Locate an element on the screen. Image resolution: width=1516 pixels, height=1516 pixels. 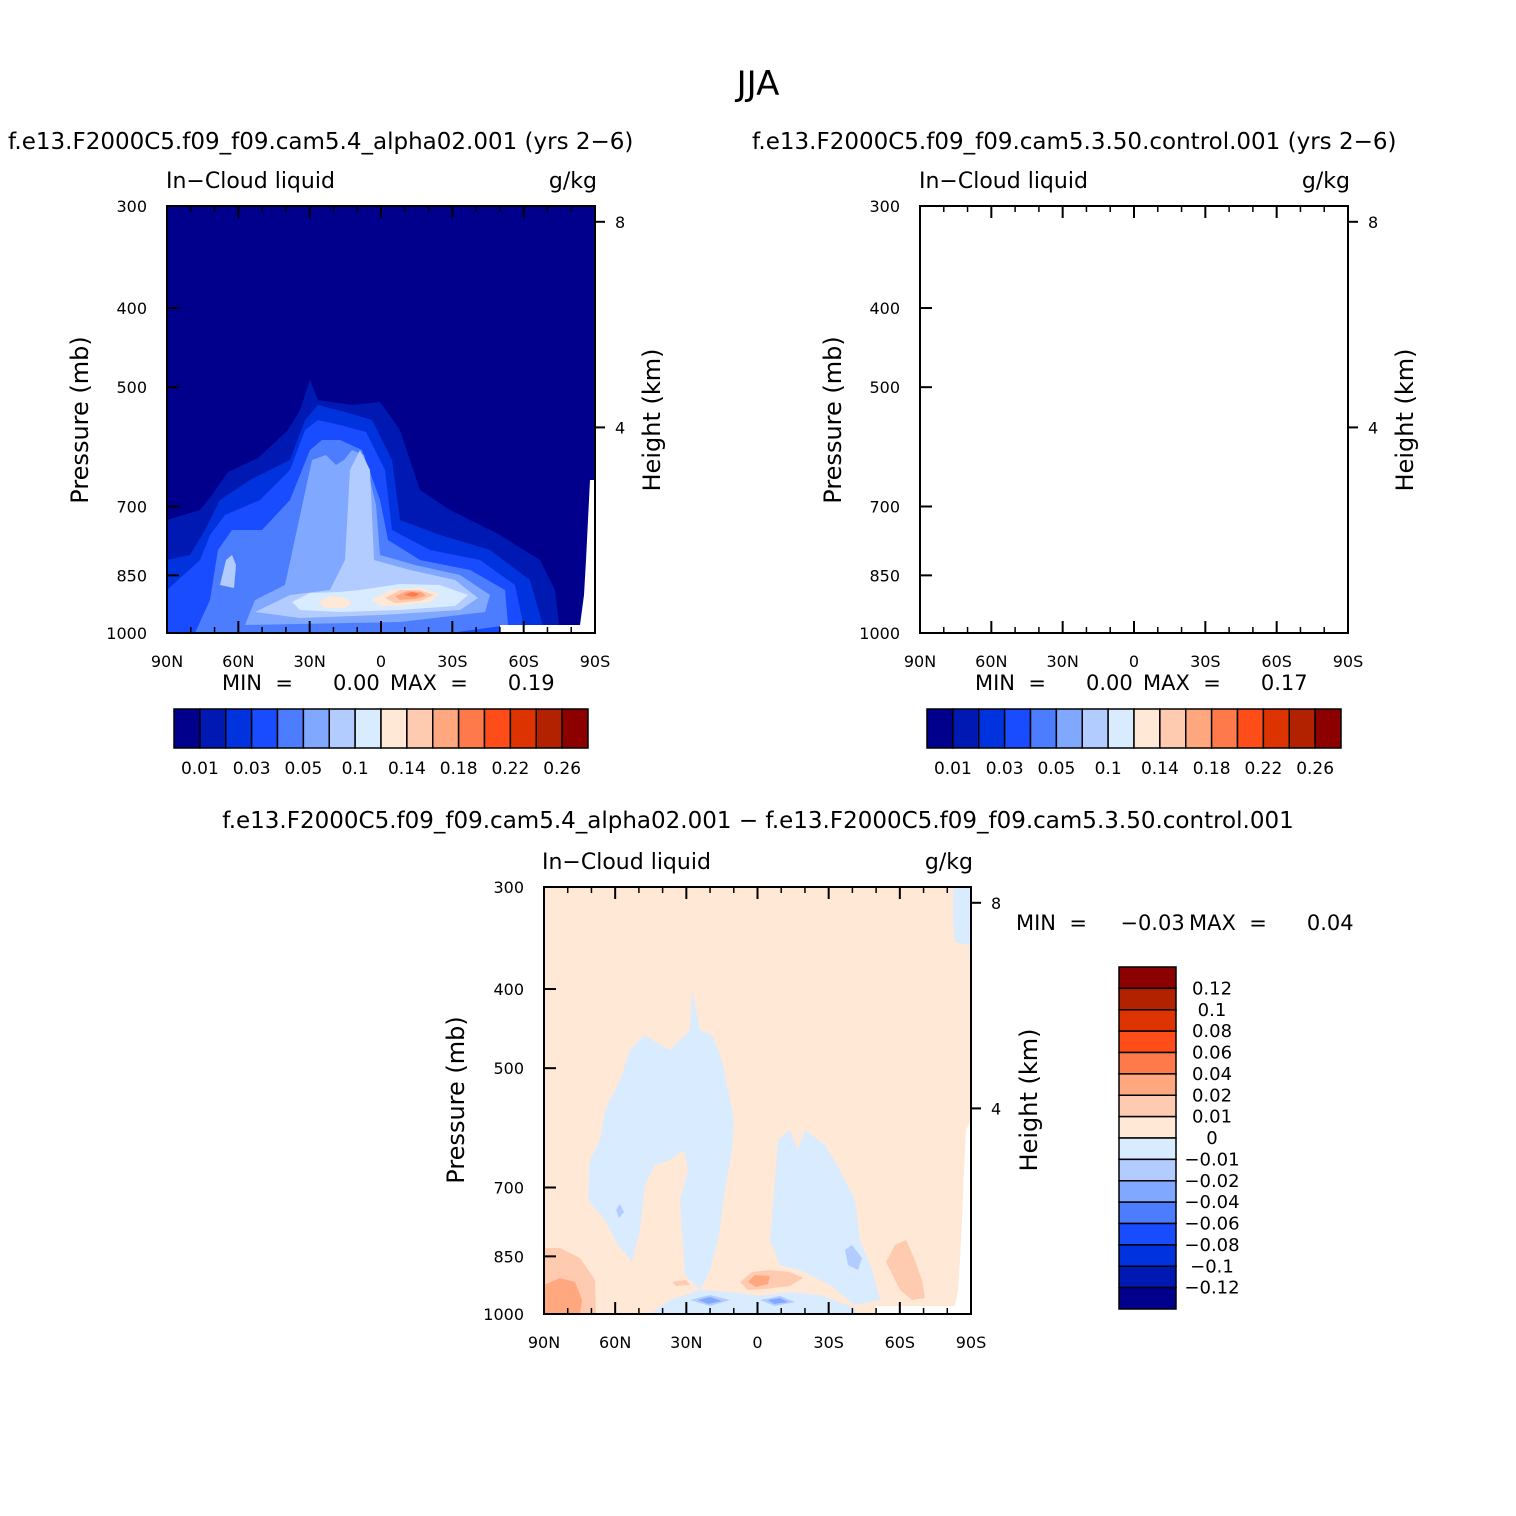
colorbar-label: −0.04 is located at coordinates (1211, 1202).